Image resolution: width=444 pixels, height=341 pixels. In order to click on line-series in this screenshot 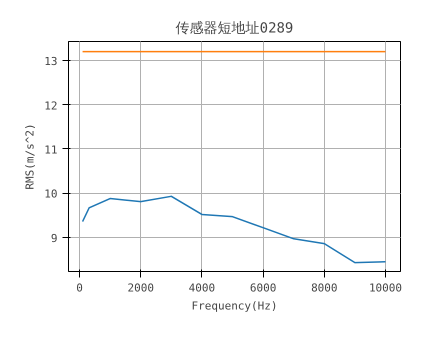, I will do `click(234, 230)`.